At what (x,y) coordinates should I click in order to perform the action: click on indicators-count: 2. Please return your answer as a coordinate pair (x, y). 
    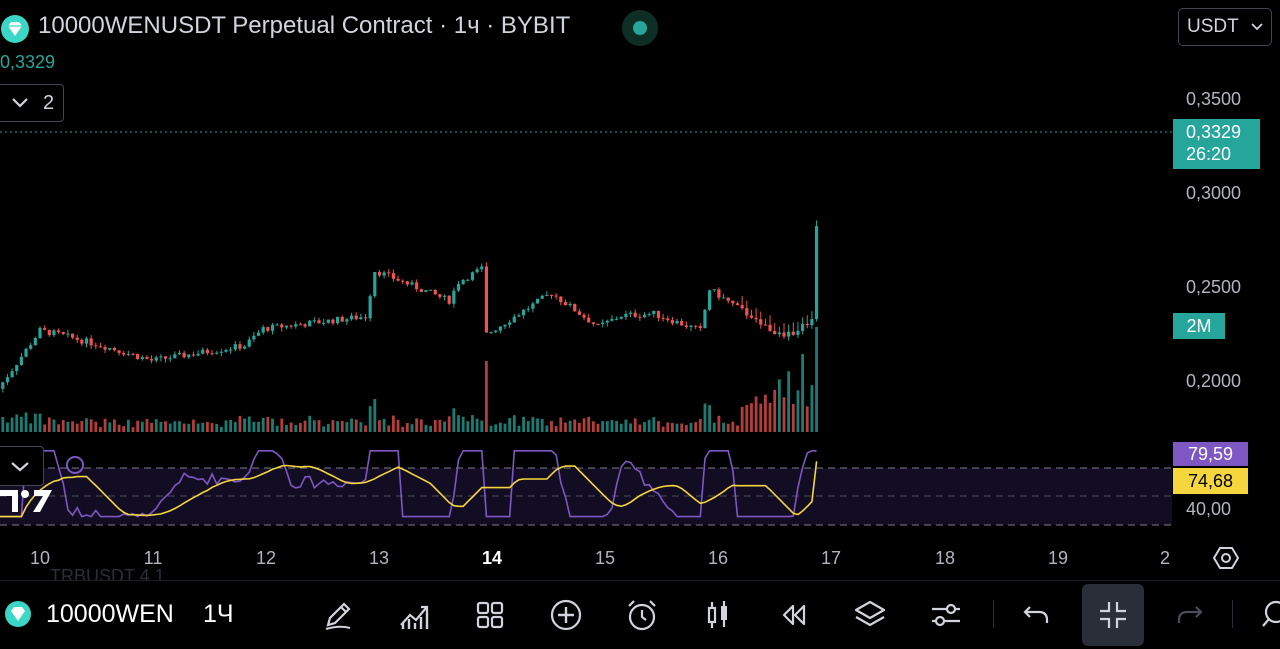
    Looking at the image, I should click on (49, 102).